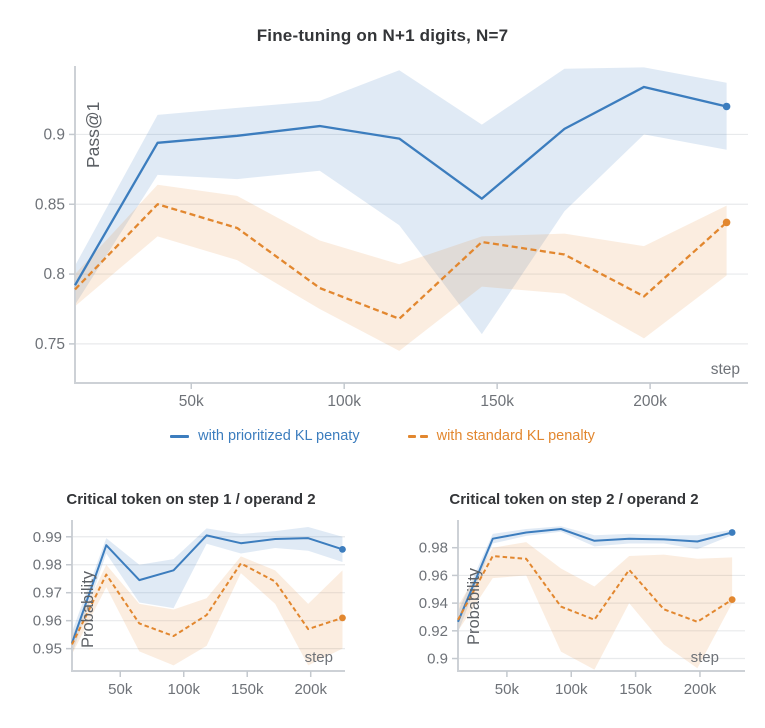  I want to click on legend-label-standard-kl: with standard KL penalty, so click(515, 436).